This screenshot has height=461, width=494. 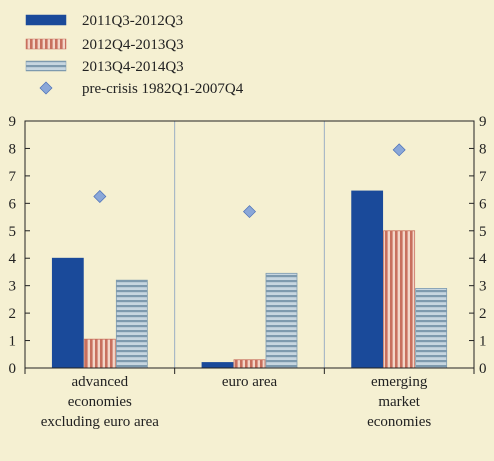 I want to click on legend-label-2: 2012Q4-2013Q3, so click(x=133, y=45).